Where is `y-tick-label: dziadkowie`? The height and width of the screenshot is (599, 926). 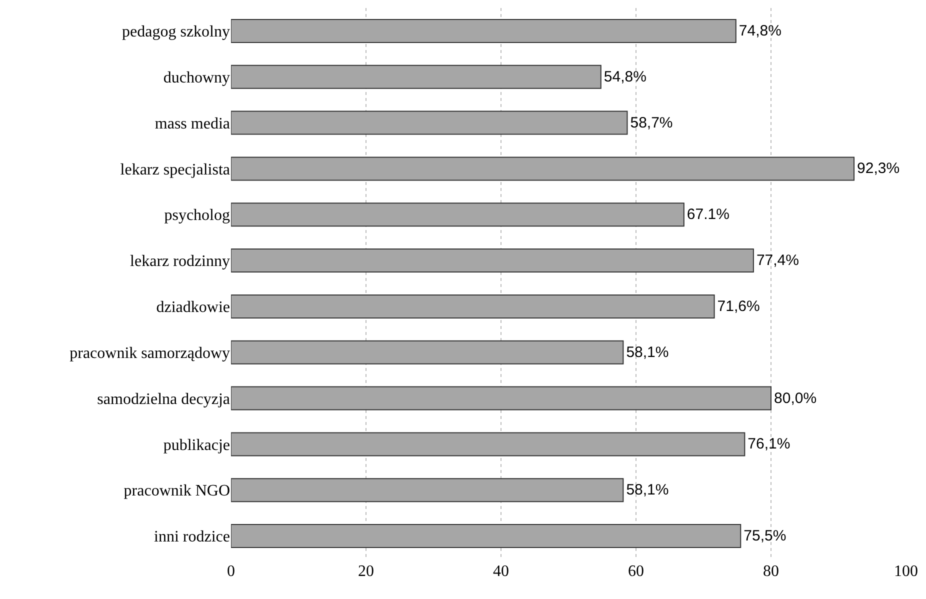 y-tick-label: dziadkowie is located at coordinates (193, 307).